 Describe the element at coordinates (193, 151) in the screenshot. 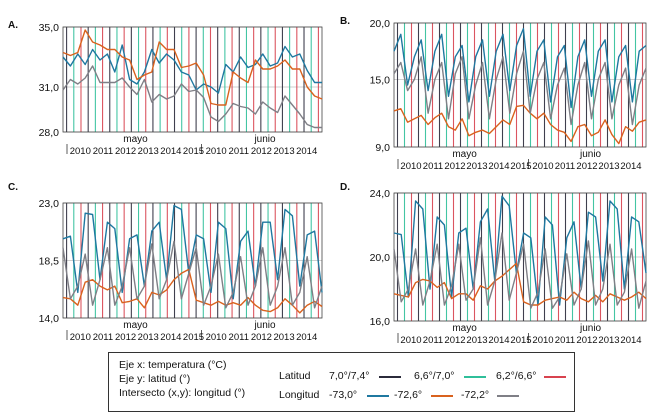

I see `panel-1-year-label: 2015` at that location.